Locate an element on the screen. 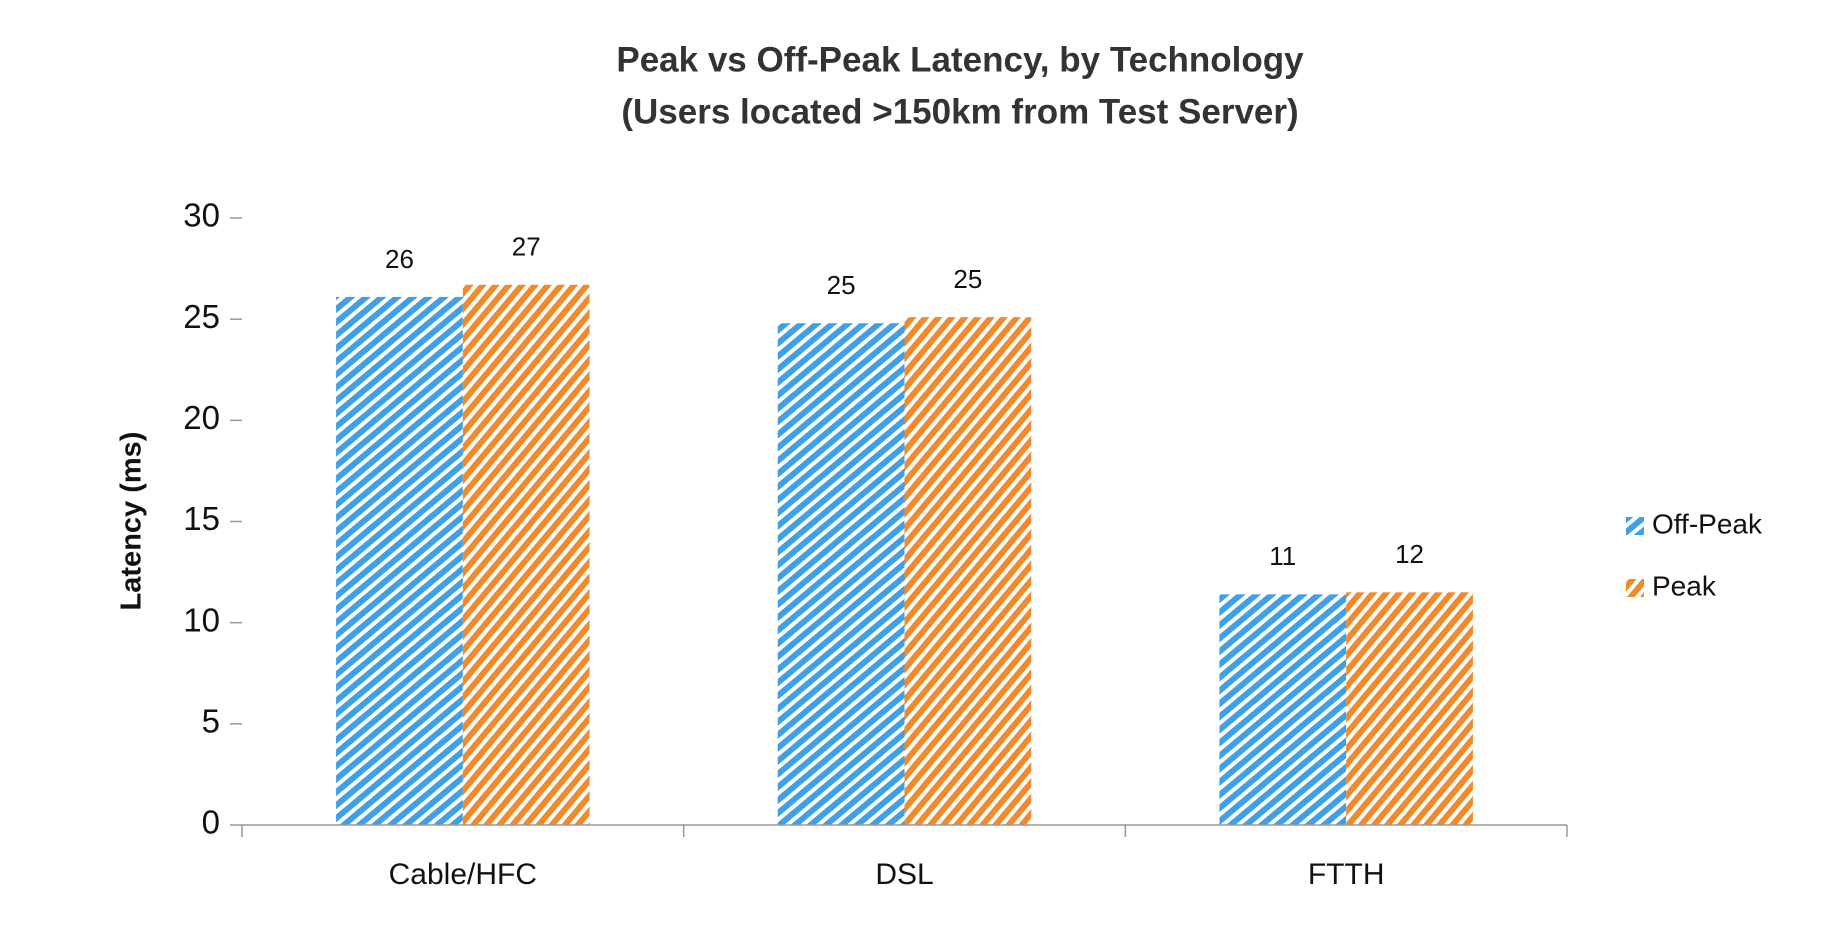 This screenshot has height=938, width=1838. data-label: 11 is located at coordinates (1282, 556).